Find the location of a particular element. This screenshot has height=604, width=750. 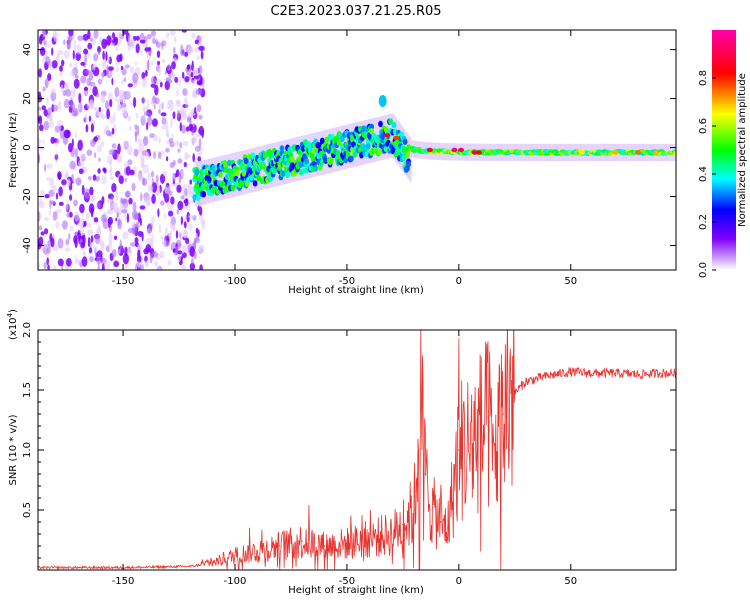

colorbar-tick-label: 0.0 is located at coordinates (703, 270).